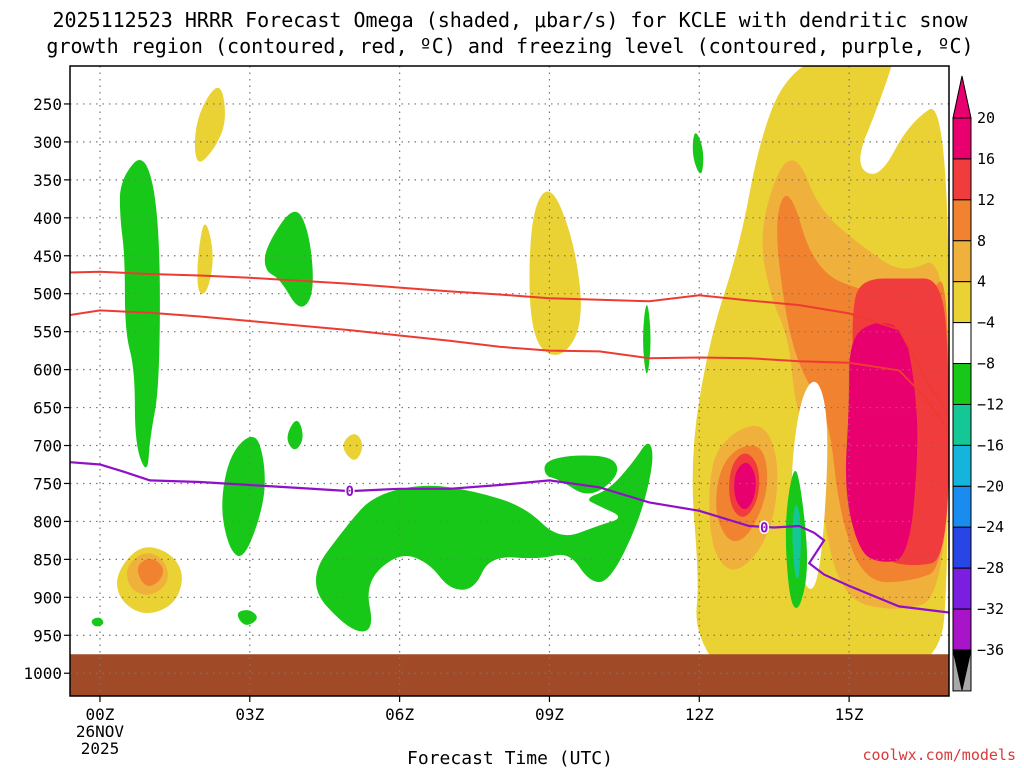 This screenshot has width=1024, height=768. I want to click on x-tick-label-00Z: 00Z, so click(100, 714).